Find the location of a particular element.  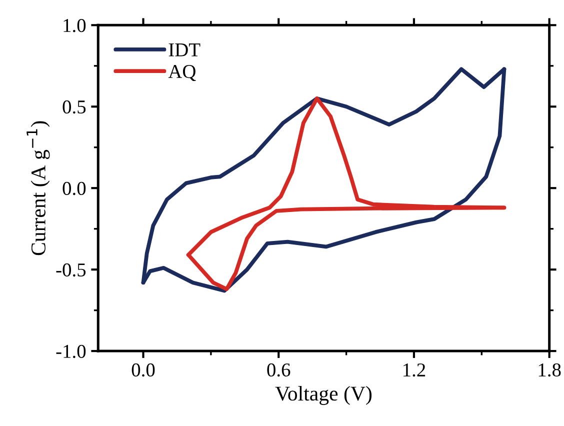

x-tick-label: 0.0 is located at coordinates (143, 370).